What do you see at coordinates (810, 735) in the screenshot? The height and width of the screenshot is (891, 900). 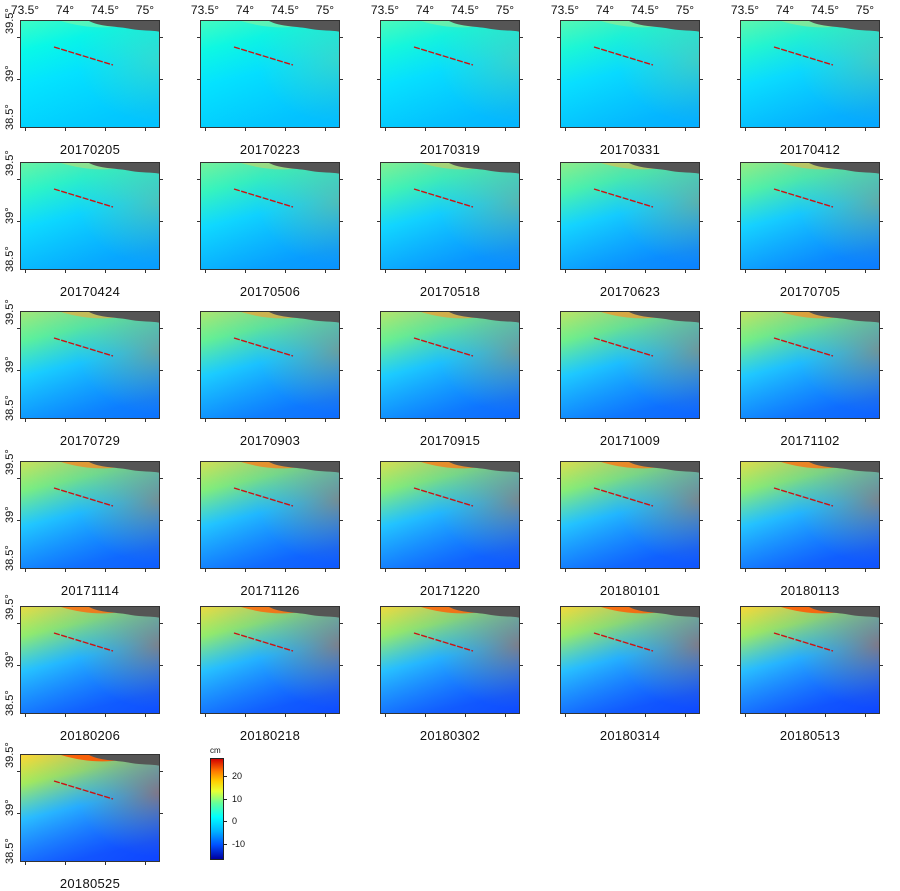 I see `acquisition-date-label: 20180513` at bounding box center [810, 735].